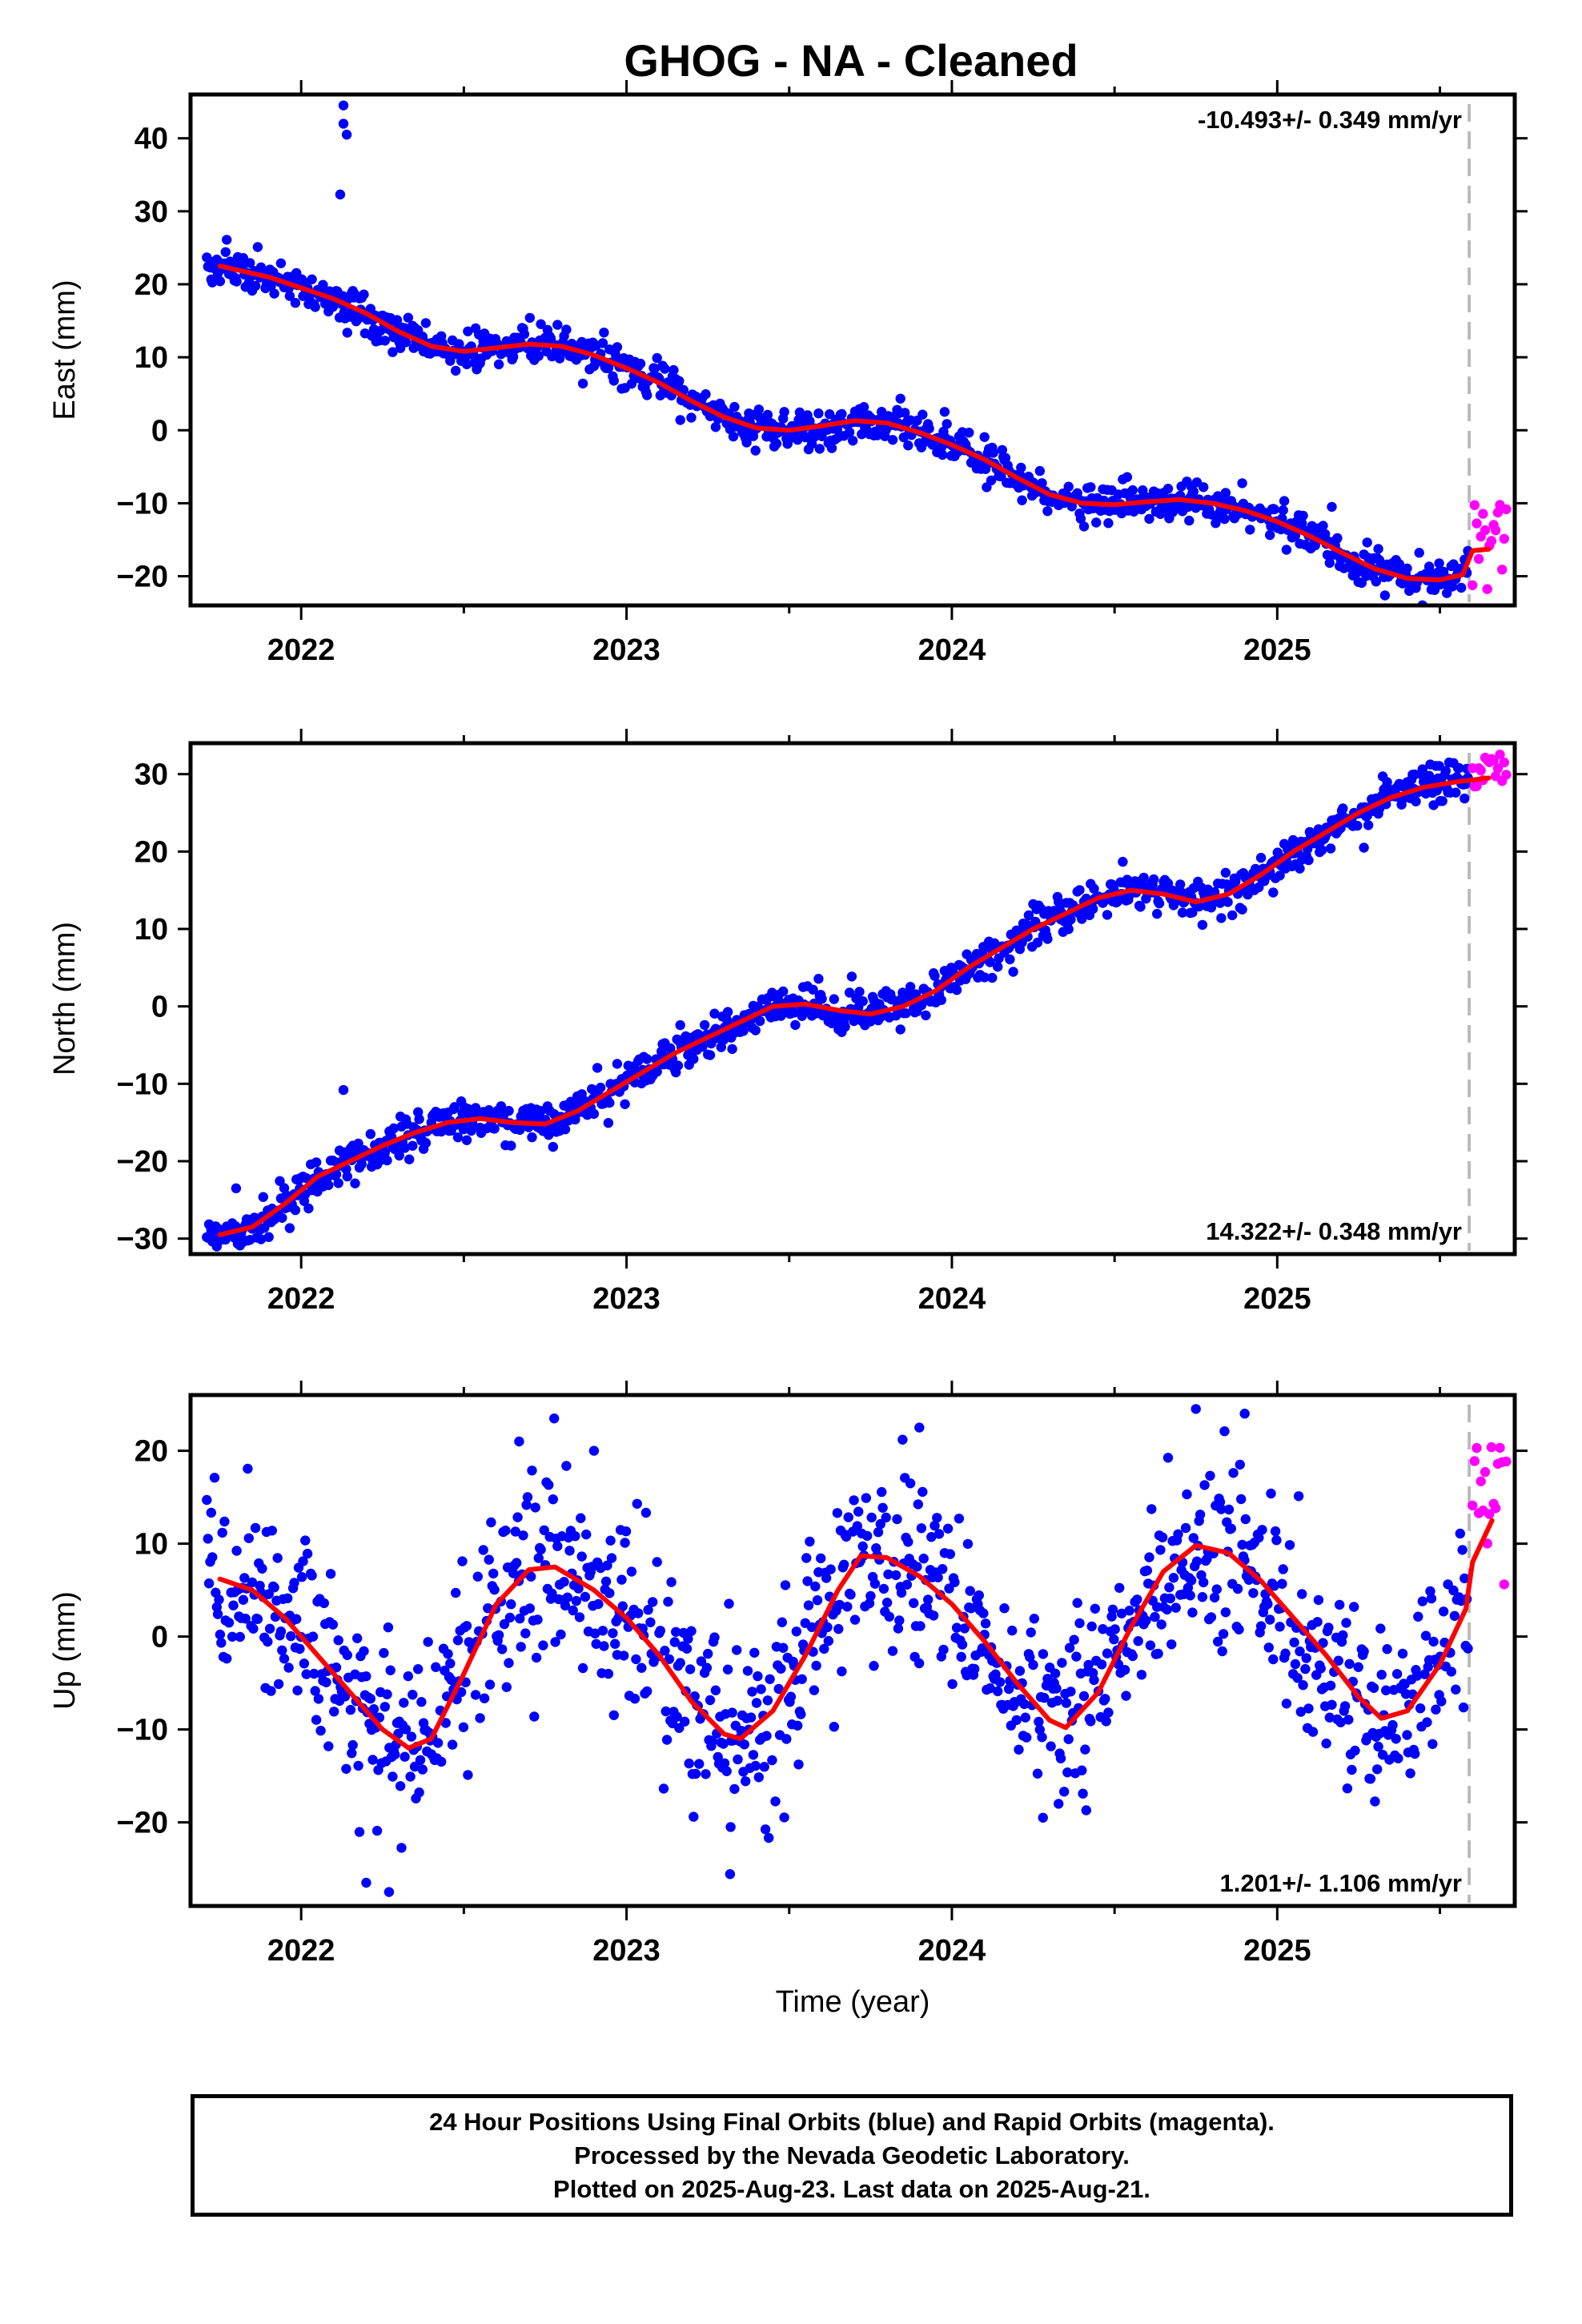 The height and width of the screenshot is (2324, 1582). What do you see at coordinates (952, 1951) in the screenshot?
I see `up-xtick-label: 2024` at bounding box center [952, 1951].